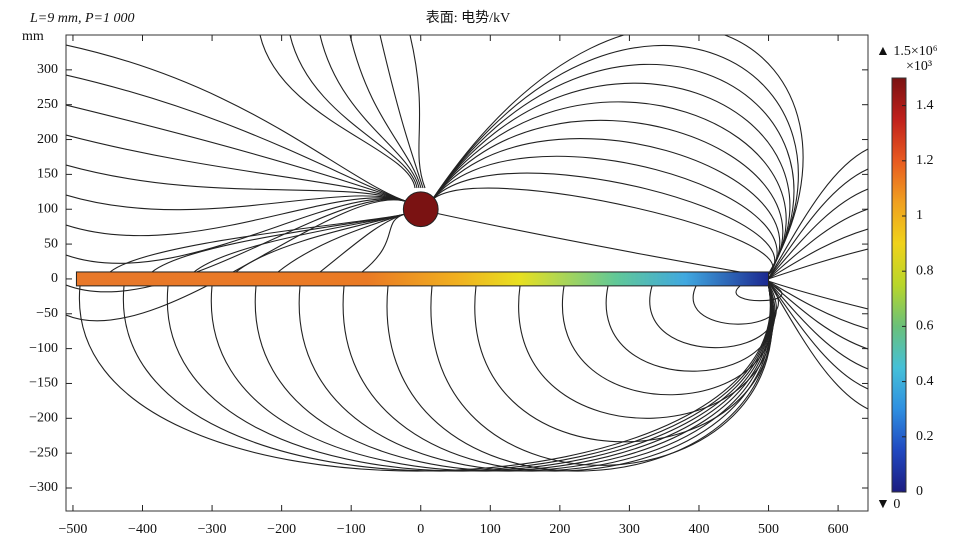 This screenshot has height=548, width=962. What do you see at coordinates (51, 243) in the screenshot?
I see `y-tick-label: 50` at bounding box center [51, 243].